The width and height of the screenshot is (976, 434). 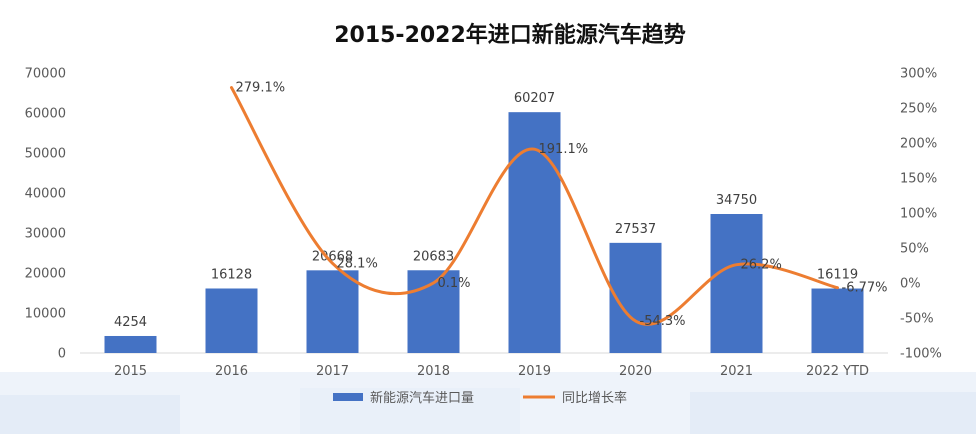 I want to click on left-axis-tick-label: 30000, so click(x=45, y=234).